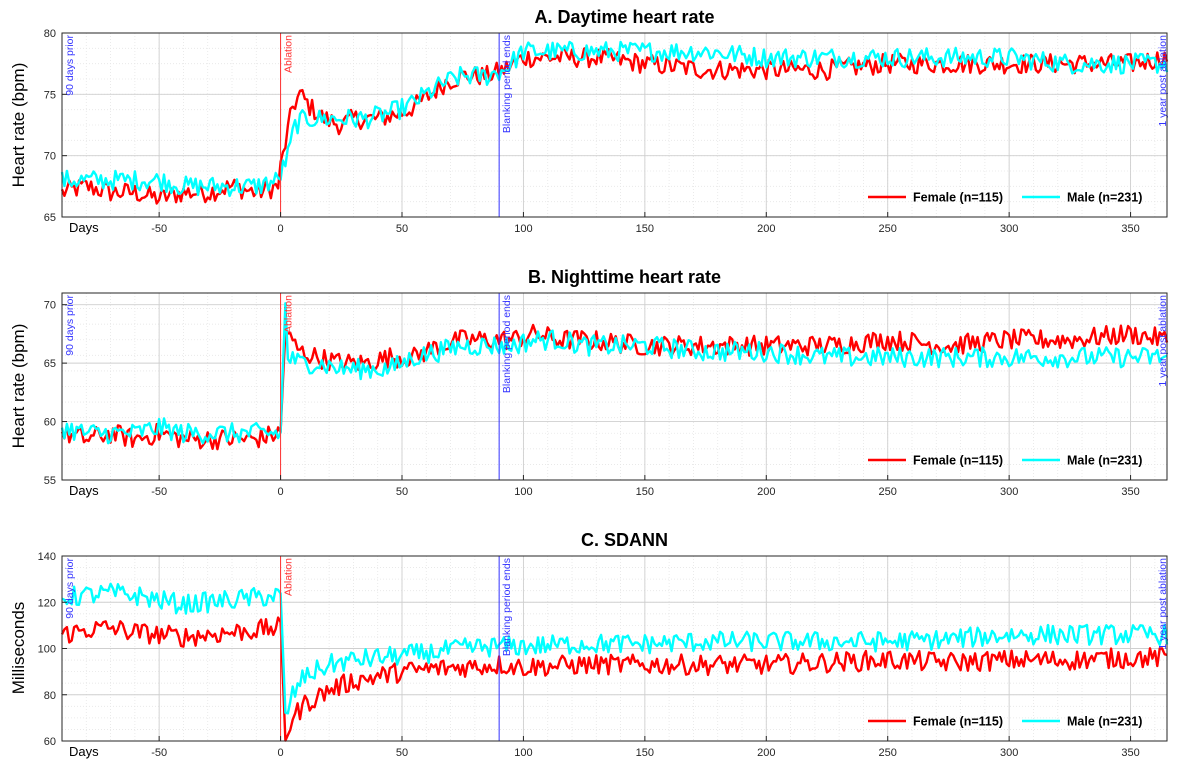 The height and width of the screenshot is (765, 1185). Describe the element at coordinates (624, 540) in the screenshot. I see `chart-title: C. SDANN` at that location.